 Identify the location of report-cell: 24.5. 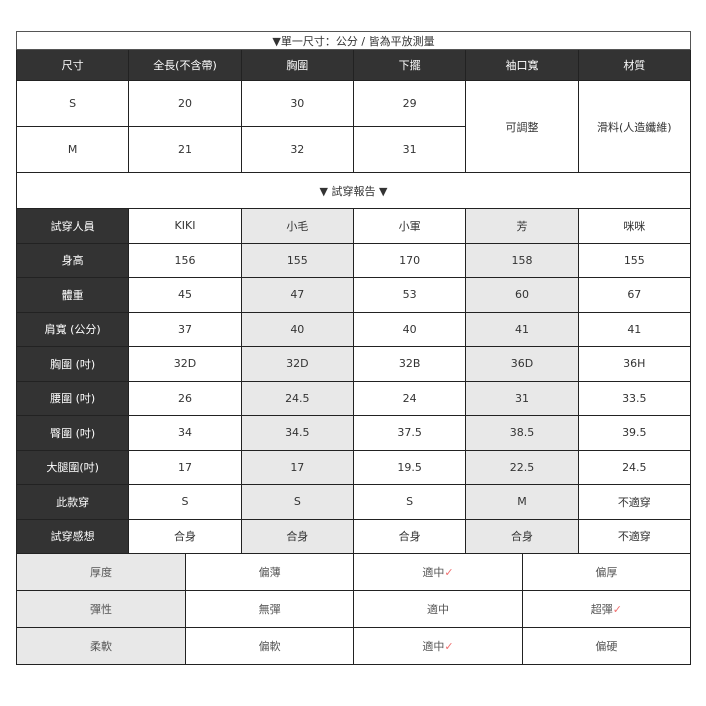
(297, 398).